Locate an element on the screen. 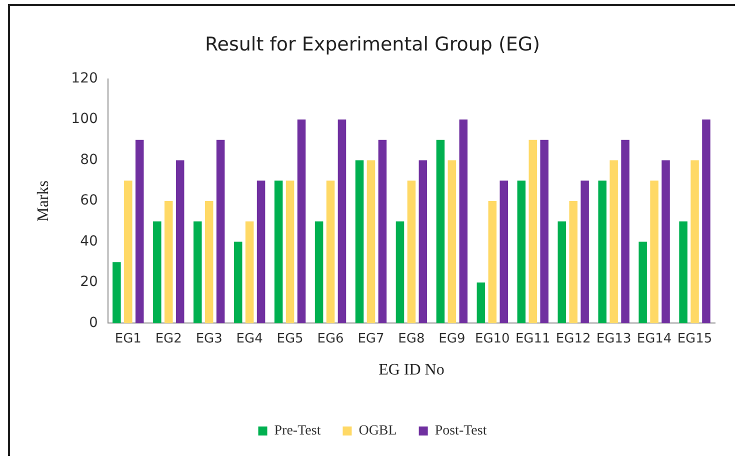 This screenshot has height=459, width=739. x-tick-label: EG2 is located at coordinates (168, 338).